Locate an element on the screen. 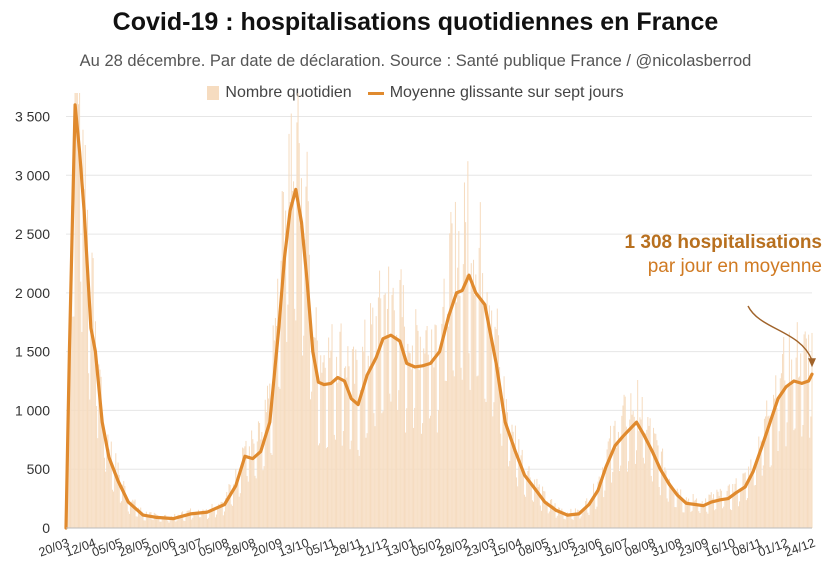  legend-item-bars: Nombre quotidien is located at coordinates (279, 93).